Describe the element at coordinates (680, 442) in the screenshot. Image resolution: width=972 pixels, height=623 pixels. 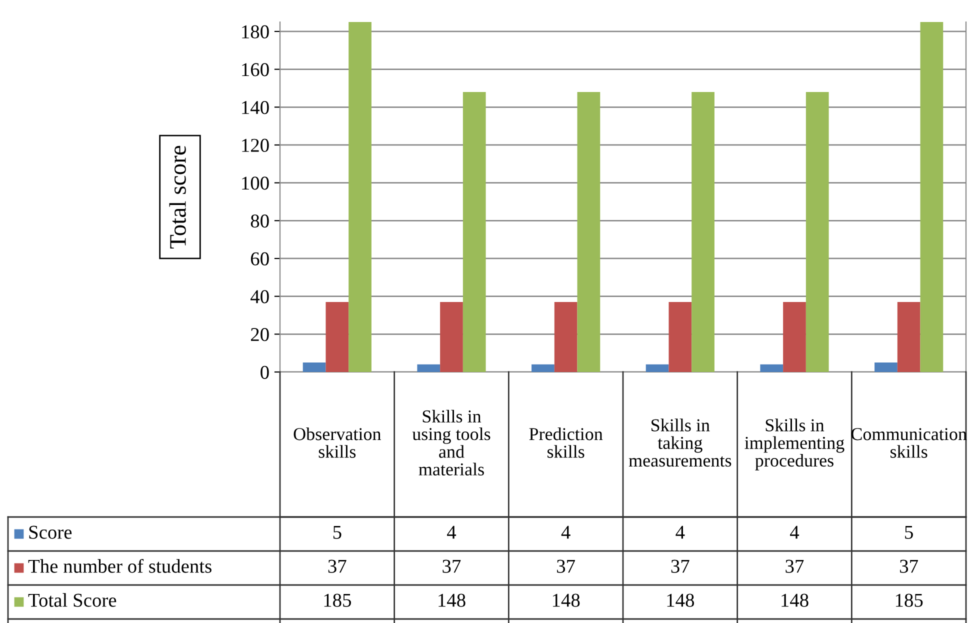
I see `x-tick-label: Skills in taking measurements` at that location.